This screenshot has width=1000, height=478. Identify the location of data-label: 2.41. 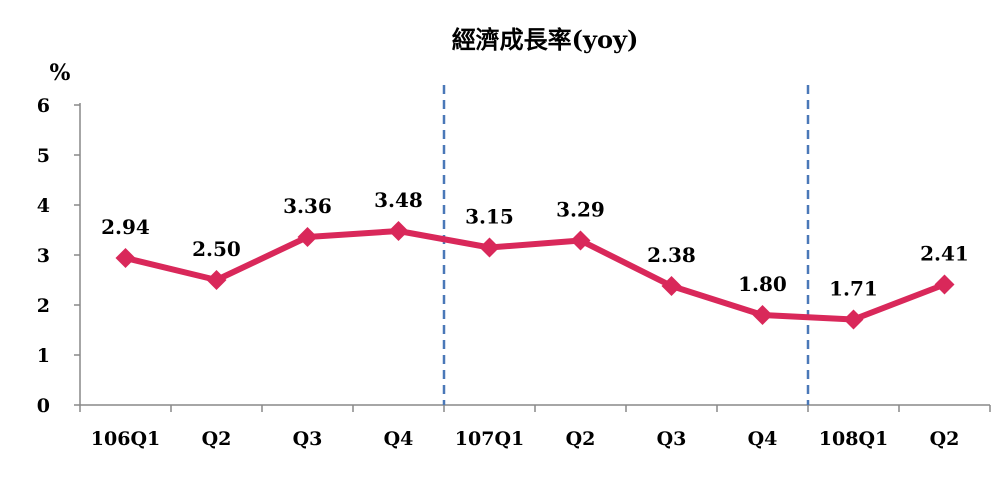
(944, 254).